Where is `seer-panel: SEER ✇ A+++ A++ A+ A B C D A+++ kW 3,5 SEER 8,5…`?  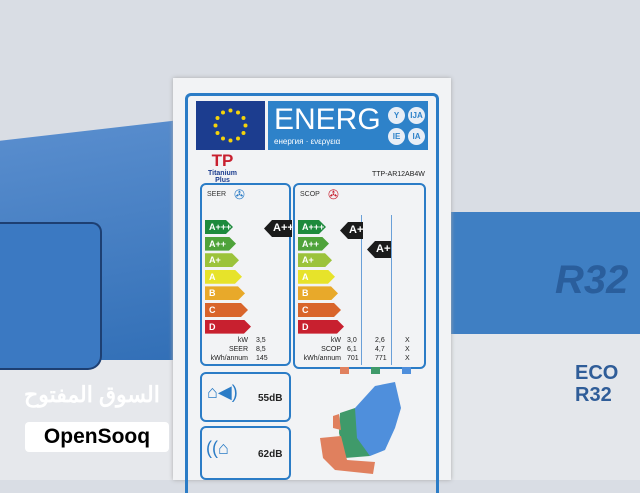
seer-panel: SEER ✇ A+++ A++ A+ A B C D A+++ kW 3,5 SEER 8,5… is located at coordinates (246, 274).